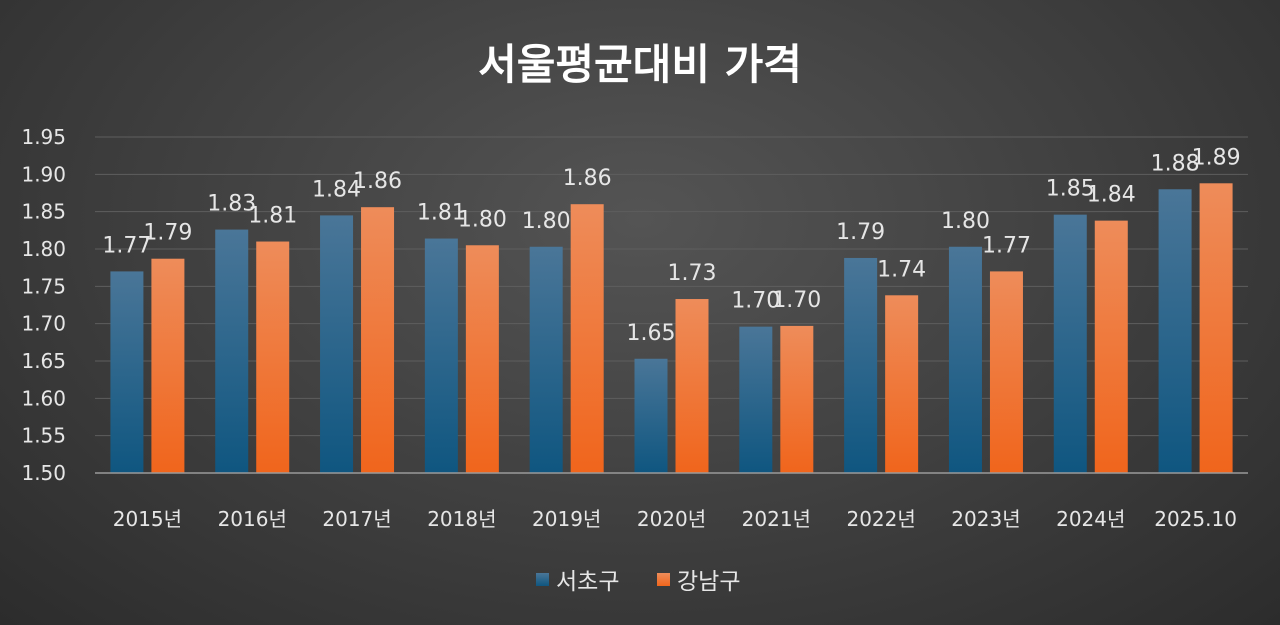 Image resolution: width=1280 pixels, height=625 pixels. What do you see at coordinates (43, 137) in the screenshot?
I see `y-tick-label: 1.95` at bounding box center [43, 137].